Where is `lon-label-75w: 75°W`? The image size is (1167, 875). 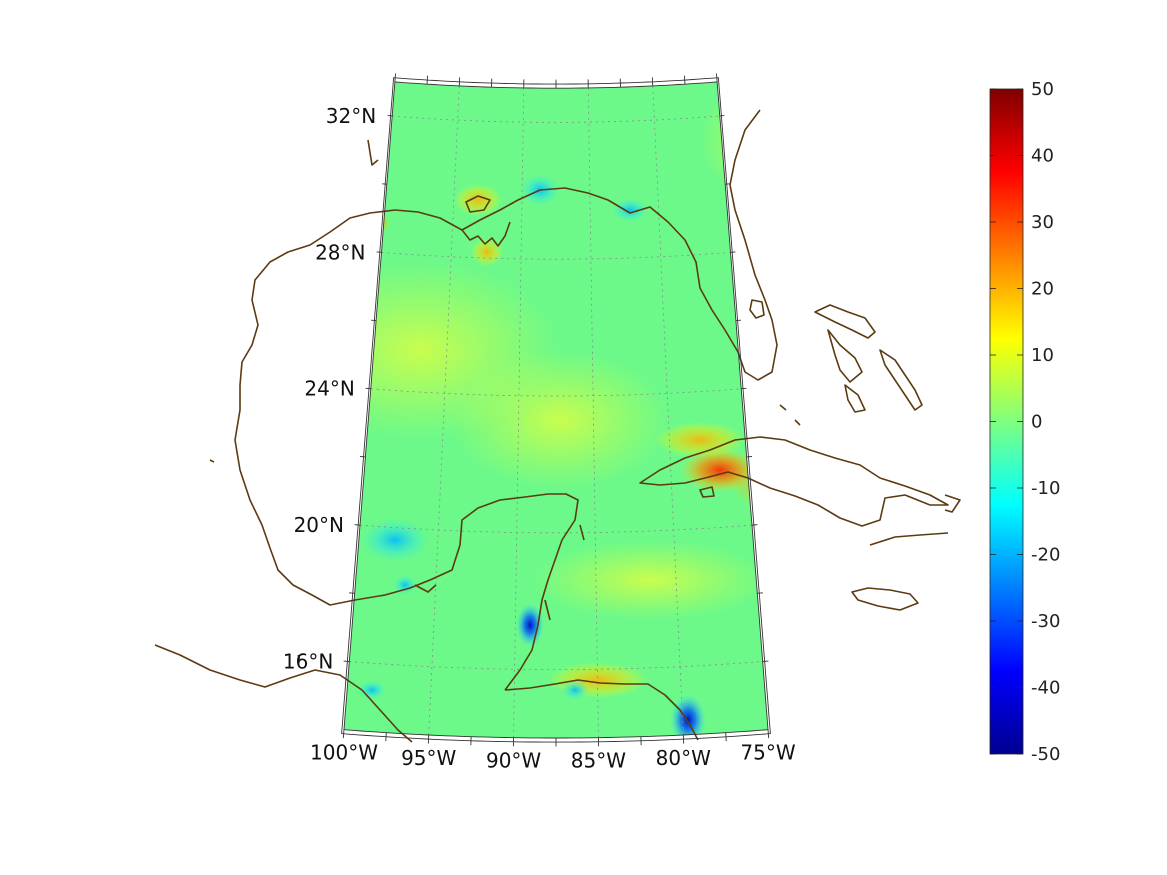
lon-label-75w: 75°W is located at coordinates (767, 753).